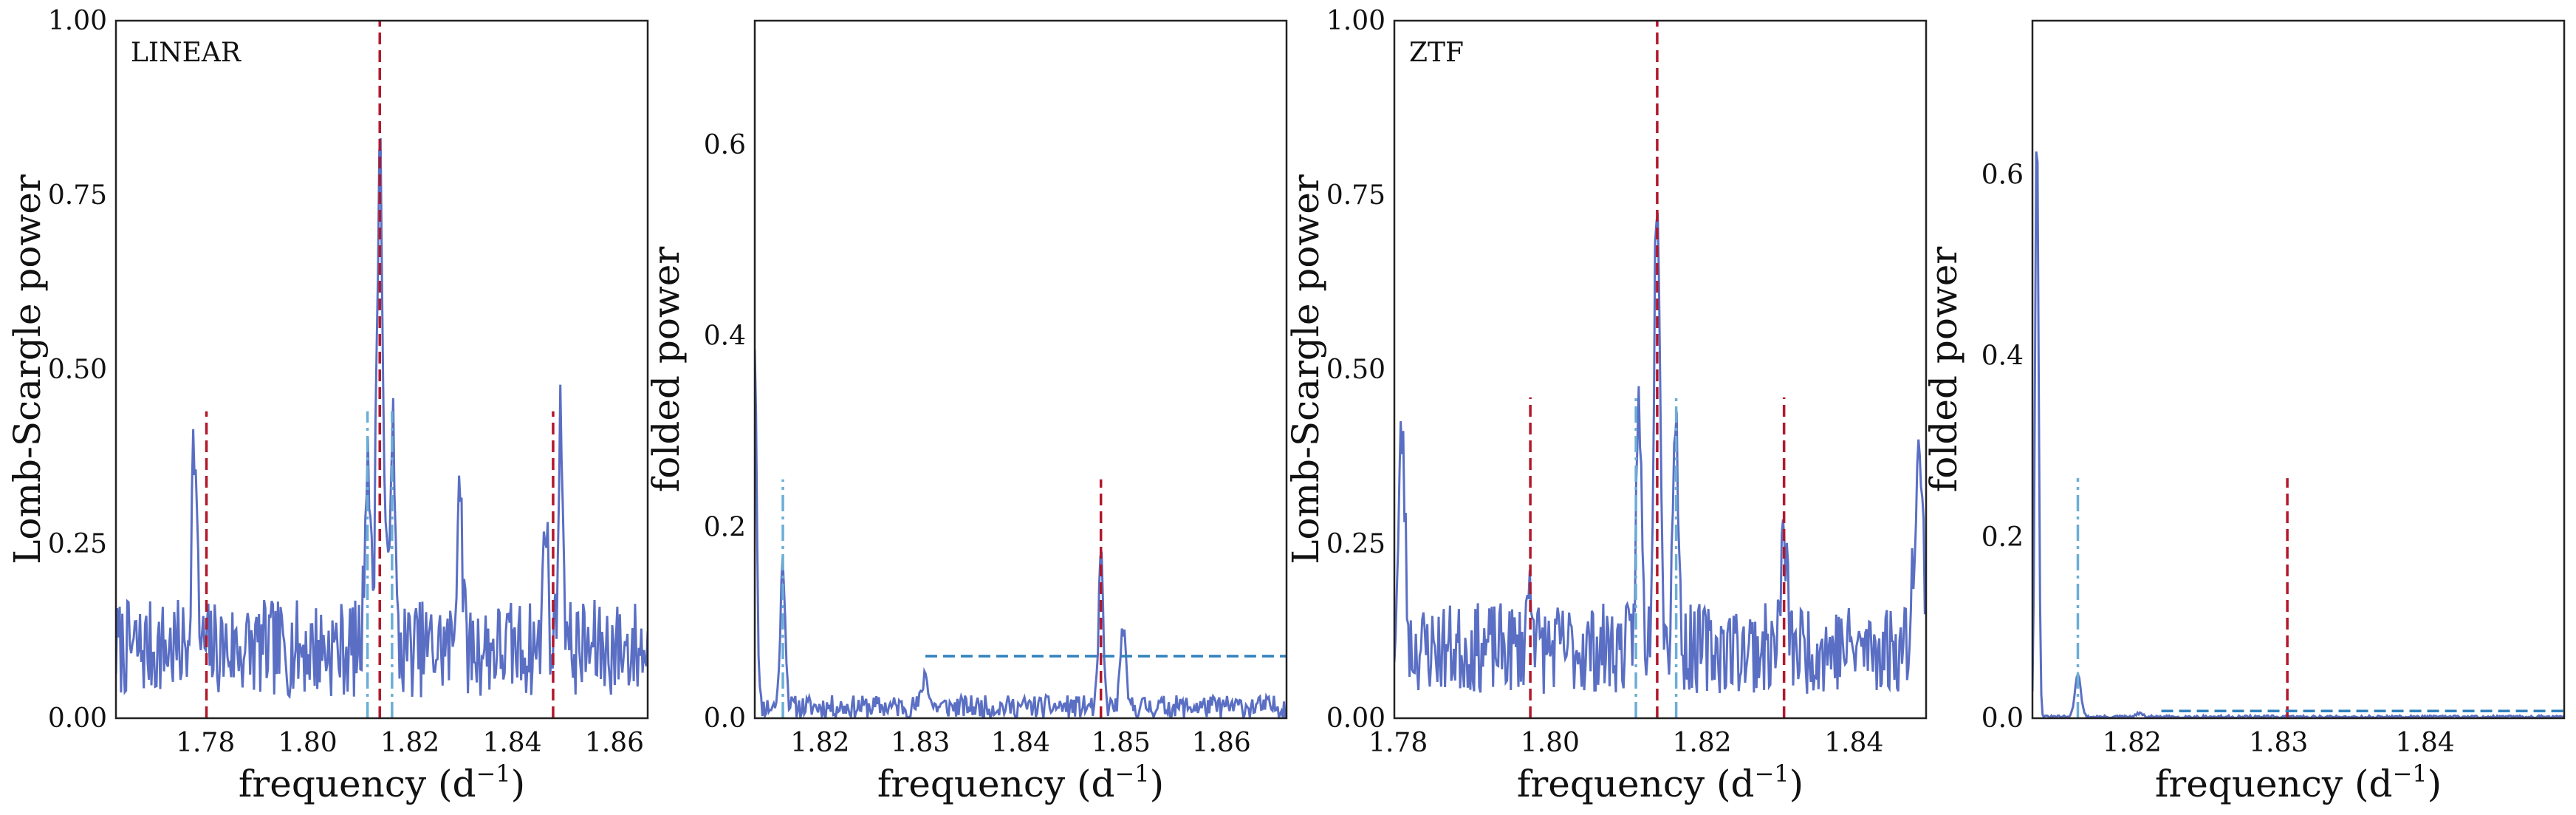 This screenshot has height=815, width=2576. What do you see at coordinates (186, 53) in the screenshot?
I see `survey-label: LINEAR` at bounding box center [186, 53].